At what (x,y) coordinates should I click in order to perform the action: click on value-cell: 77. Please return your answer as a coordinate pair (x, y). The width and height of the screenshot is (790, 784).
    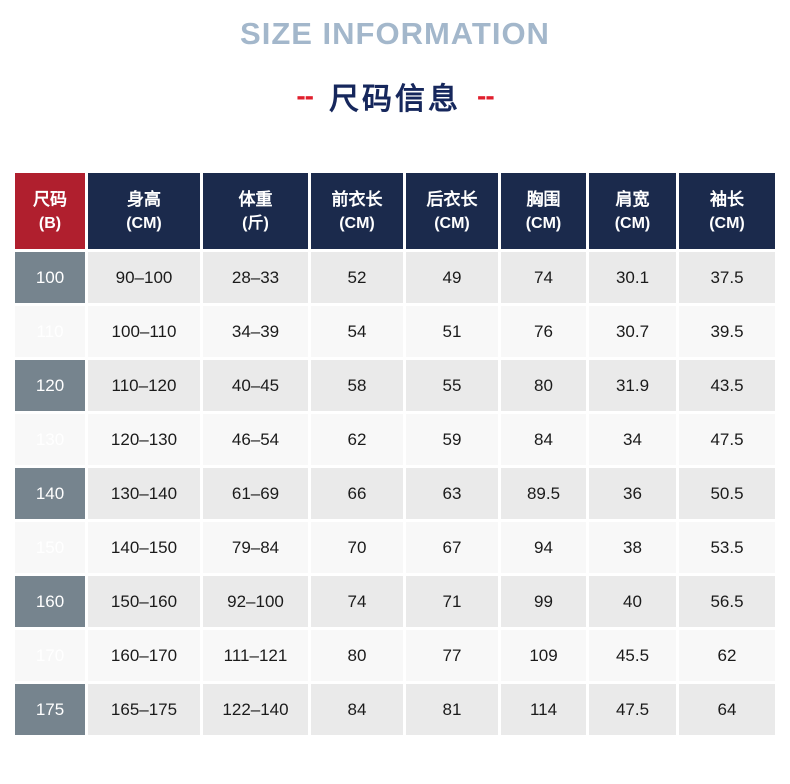
    Looking at the image, I should click on (452, 655).